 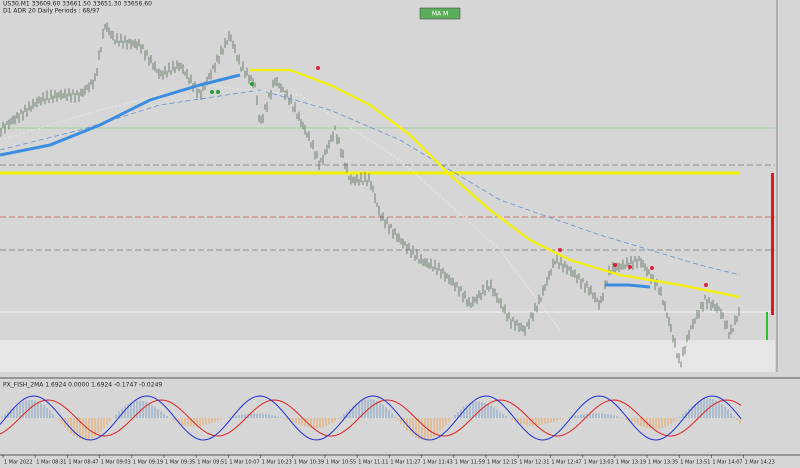 I want to click on time-label: 1 Mar 11:11, so click(x=373, y=463).